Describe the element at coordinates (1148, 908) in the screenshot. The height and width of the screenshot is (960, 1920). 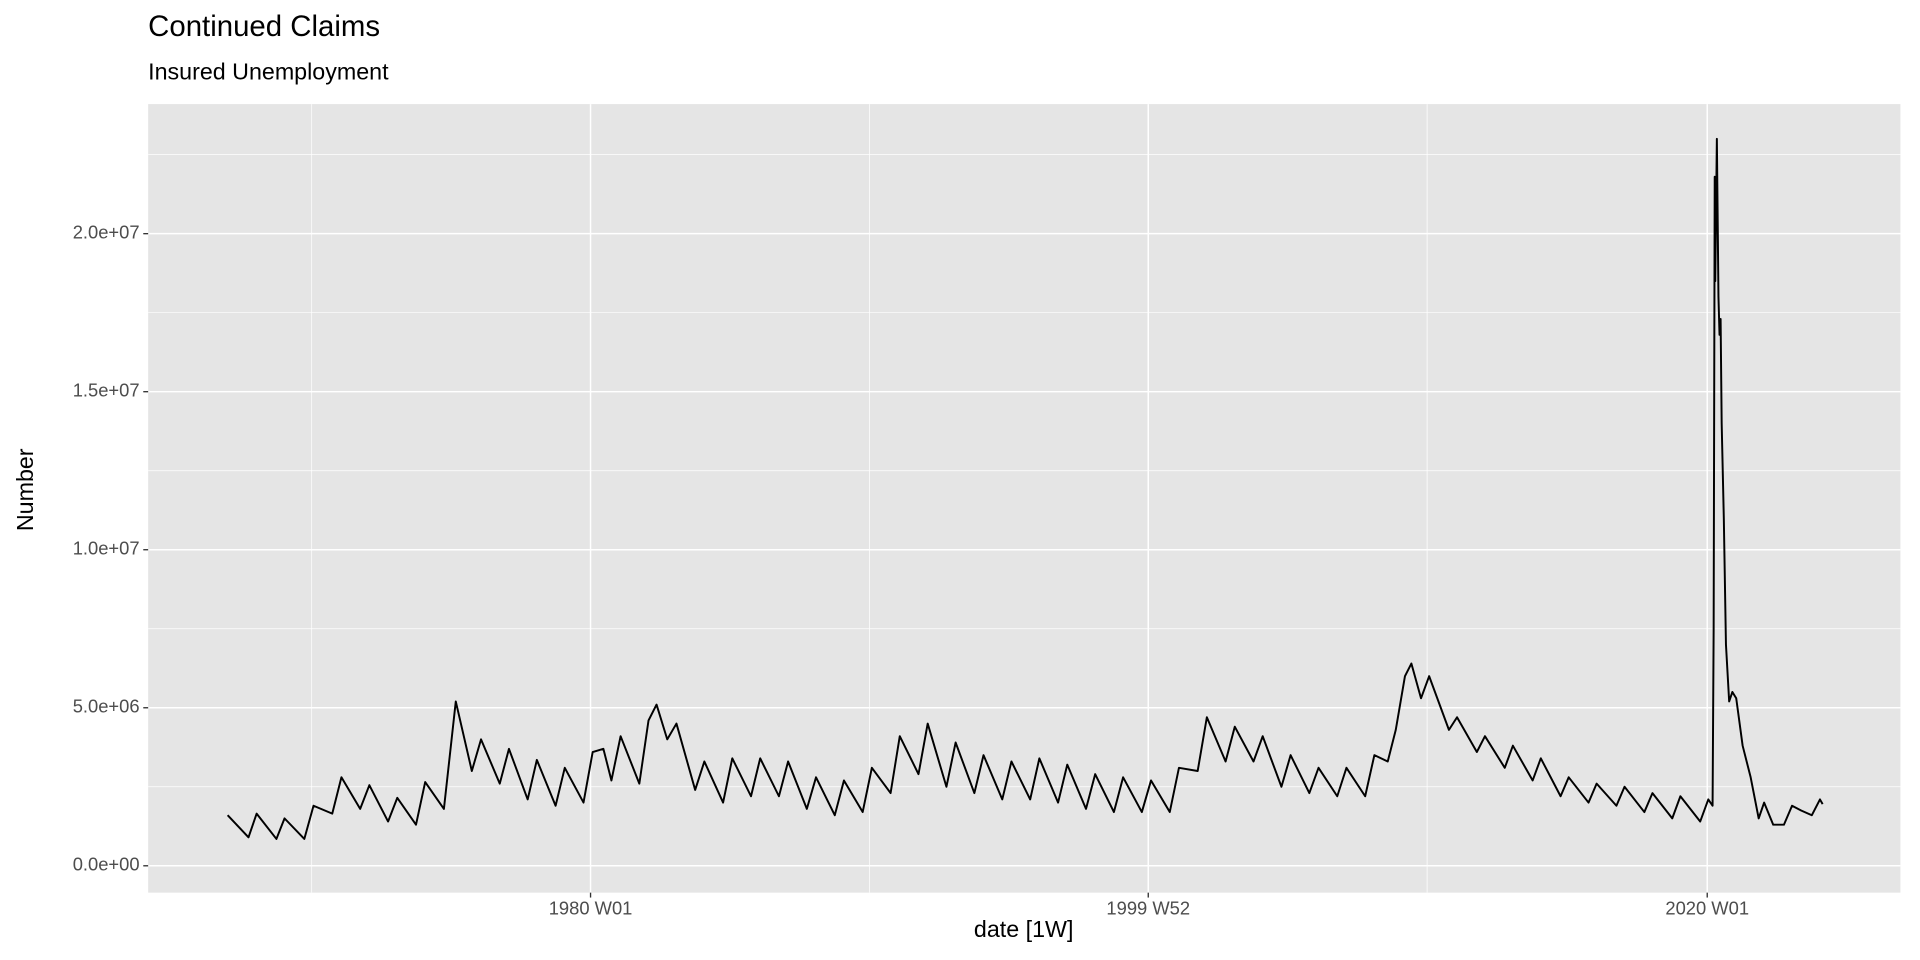
I see `x-tick-label: 1999 W52` at that location.